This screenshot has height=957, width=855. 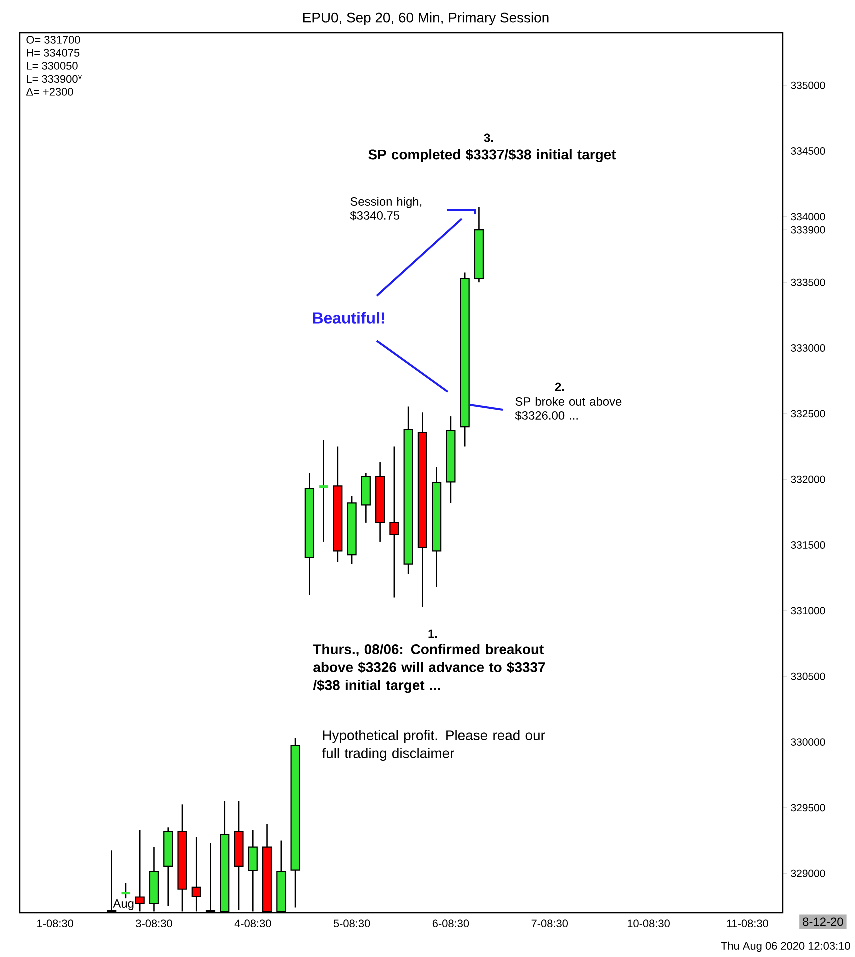 I want to click on annotation: Aug, so click(x=123, y=905).